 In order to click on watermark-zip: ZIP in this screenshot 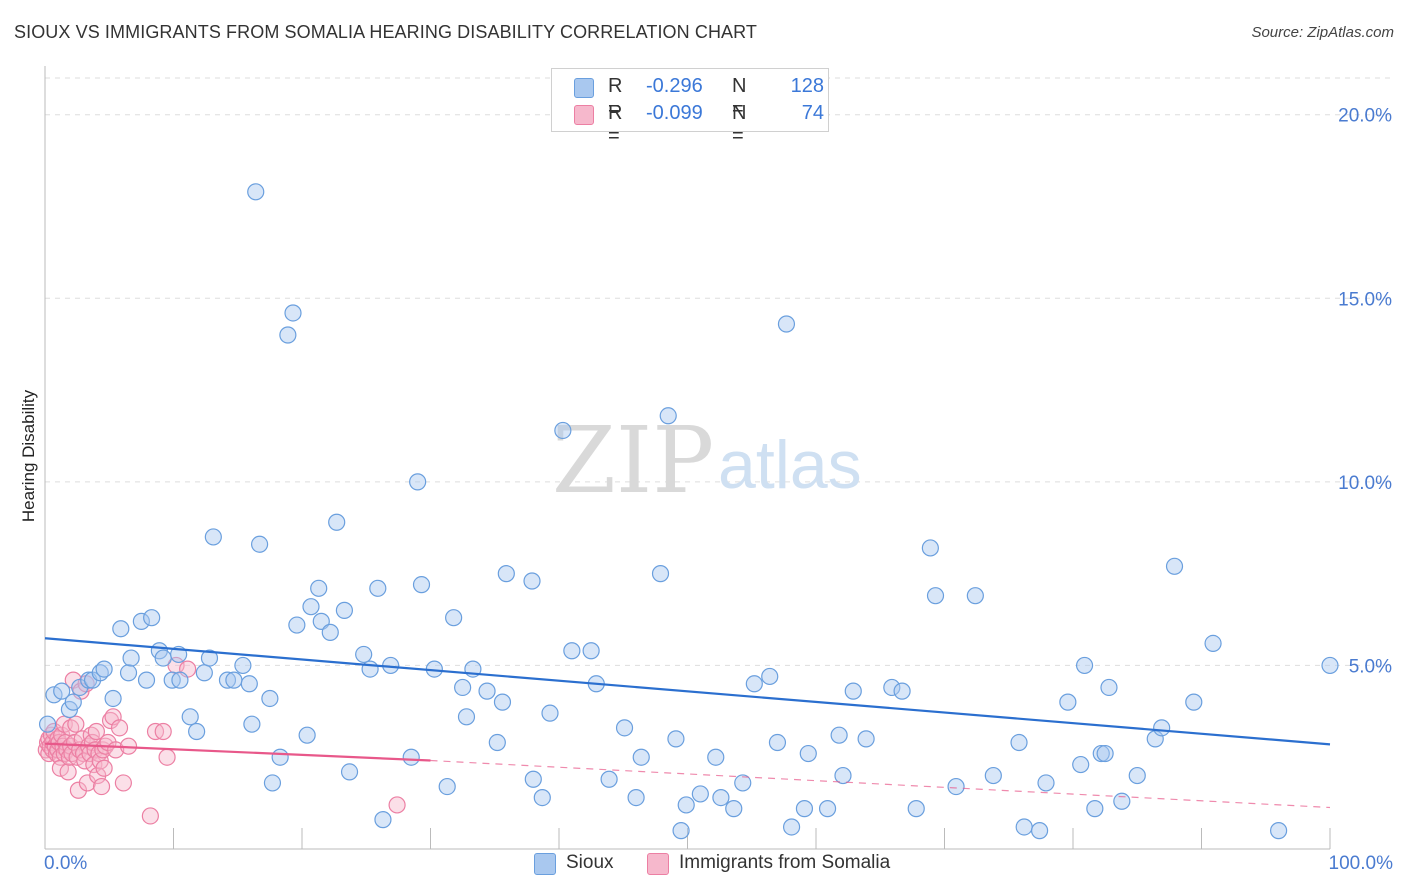, I will do `click(633, 460)`.